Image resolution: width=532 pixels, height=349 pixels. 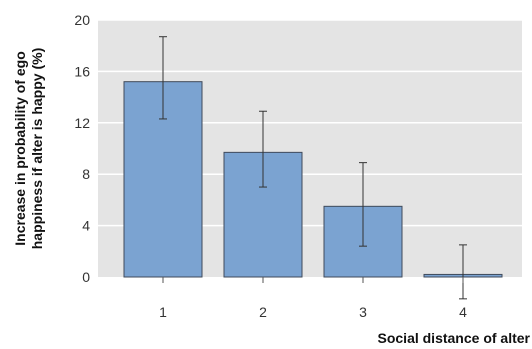 I want to click on y-tick-label: 12, so click(x=82, y=123).